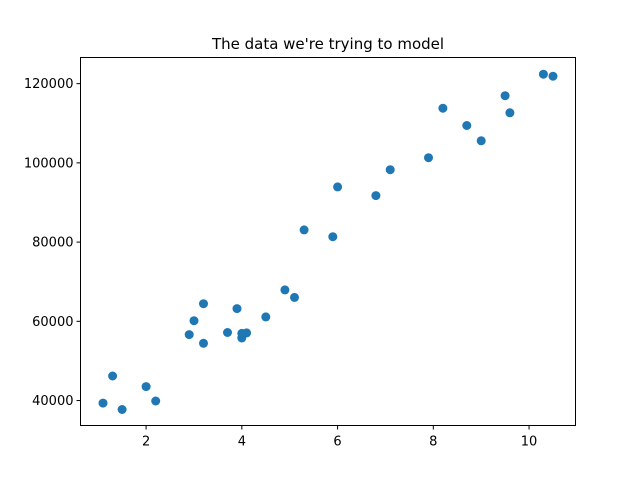 The image size is (640, 483). I want to click on x-tick-label: 8, so click(433, 442).